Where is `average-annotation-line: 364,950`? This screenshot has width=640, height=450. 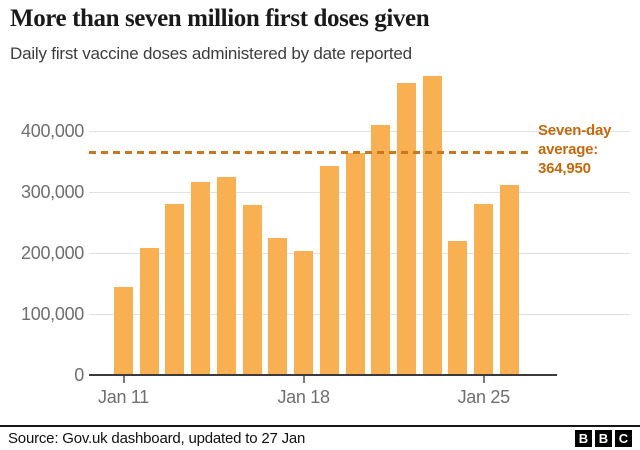 average-annotation-line: 364,950 is located at coordinates (564, 168).